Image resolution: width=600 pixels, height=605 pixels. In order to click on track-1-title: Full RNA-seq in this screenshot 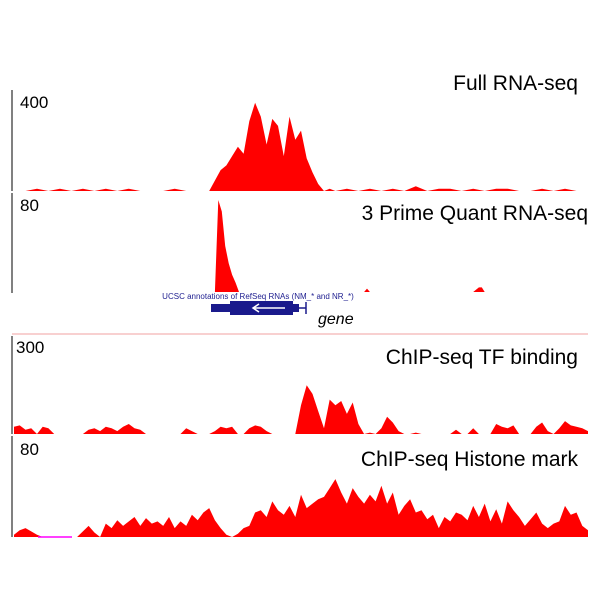, I will do `click(515, 83)`.